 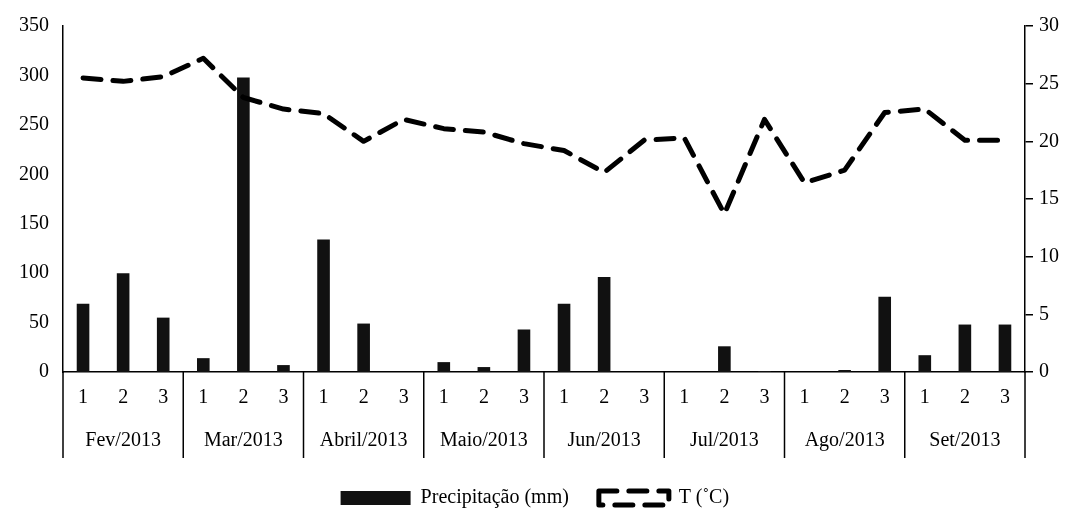 I want to click on y2-tick-label: 5, so click(x=1044, y=312).